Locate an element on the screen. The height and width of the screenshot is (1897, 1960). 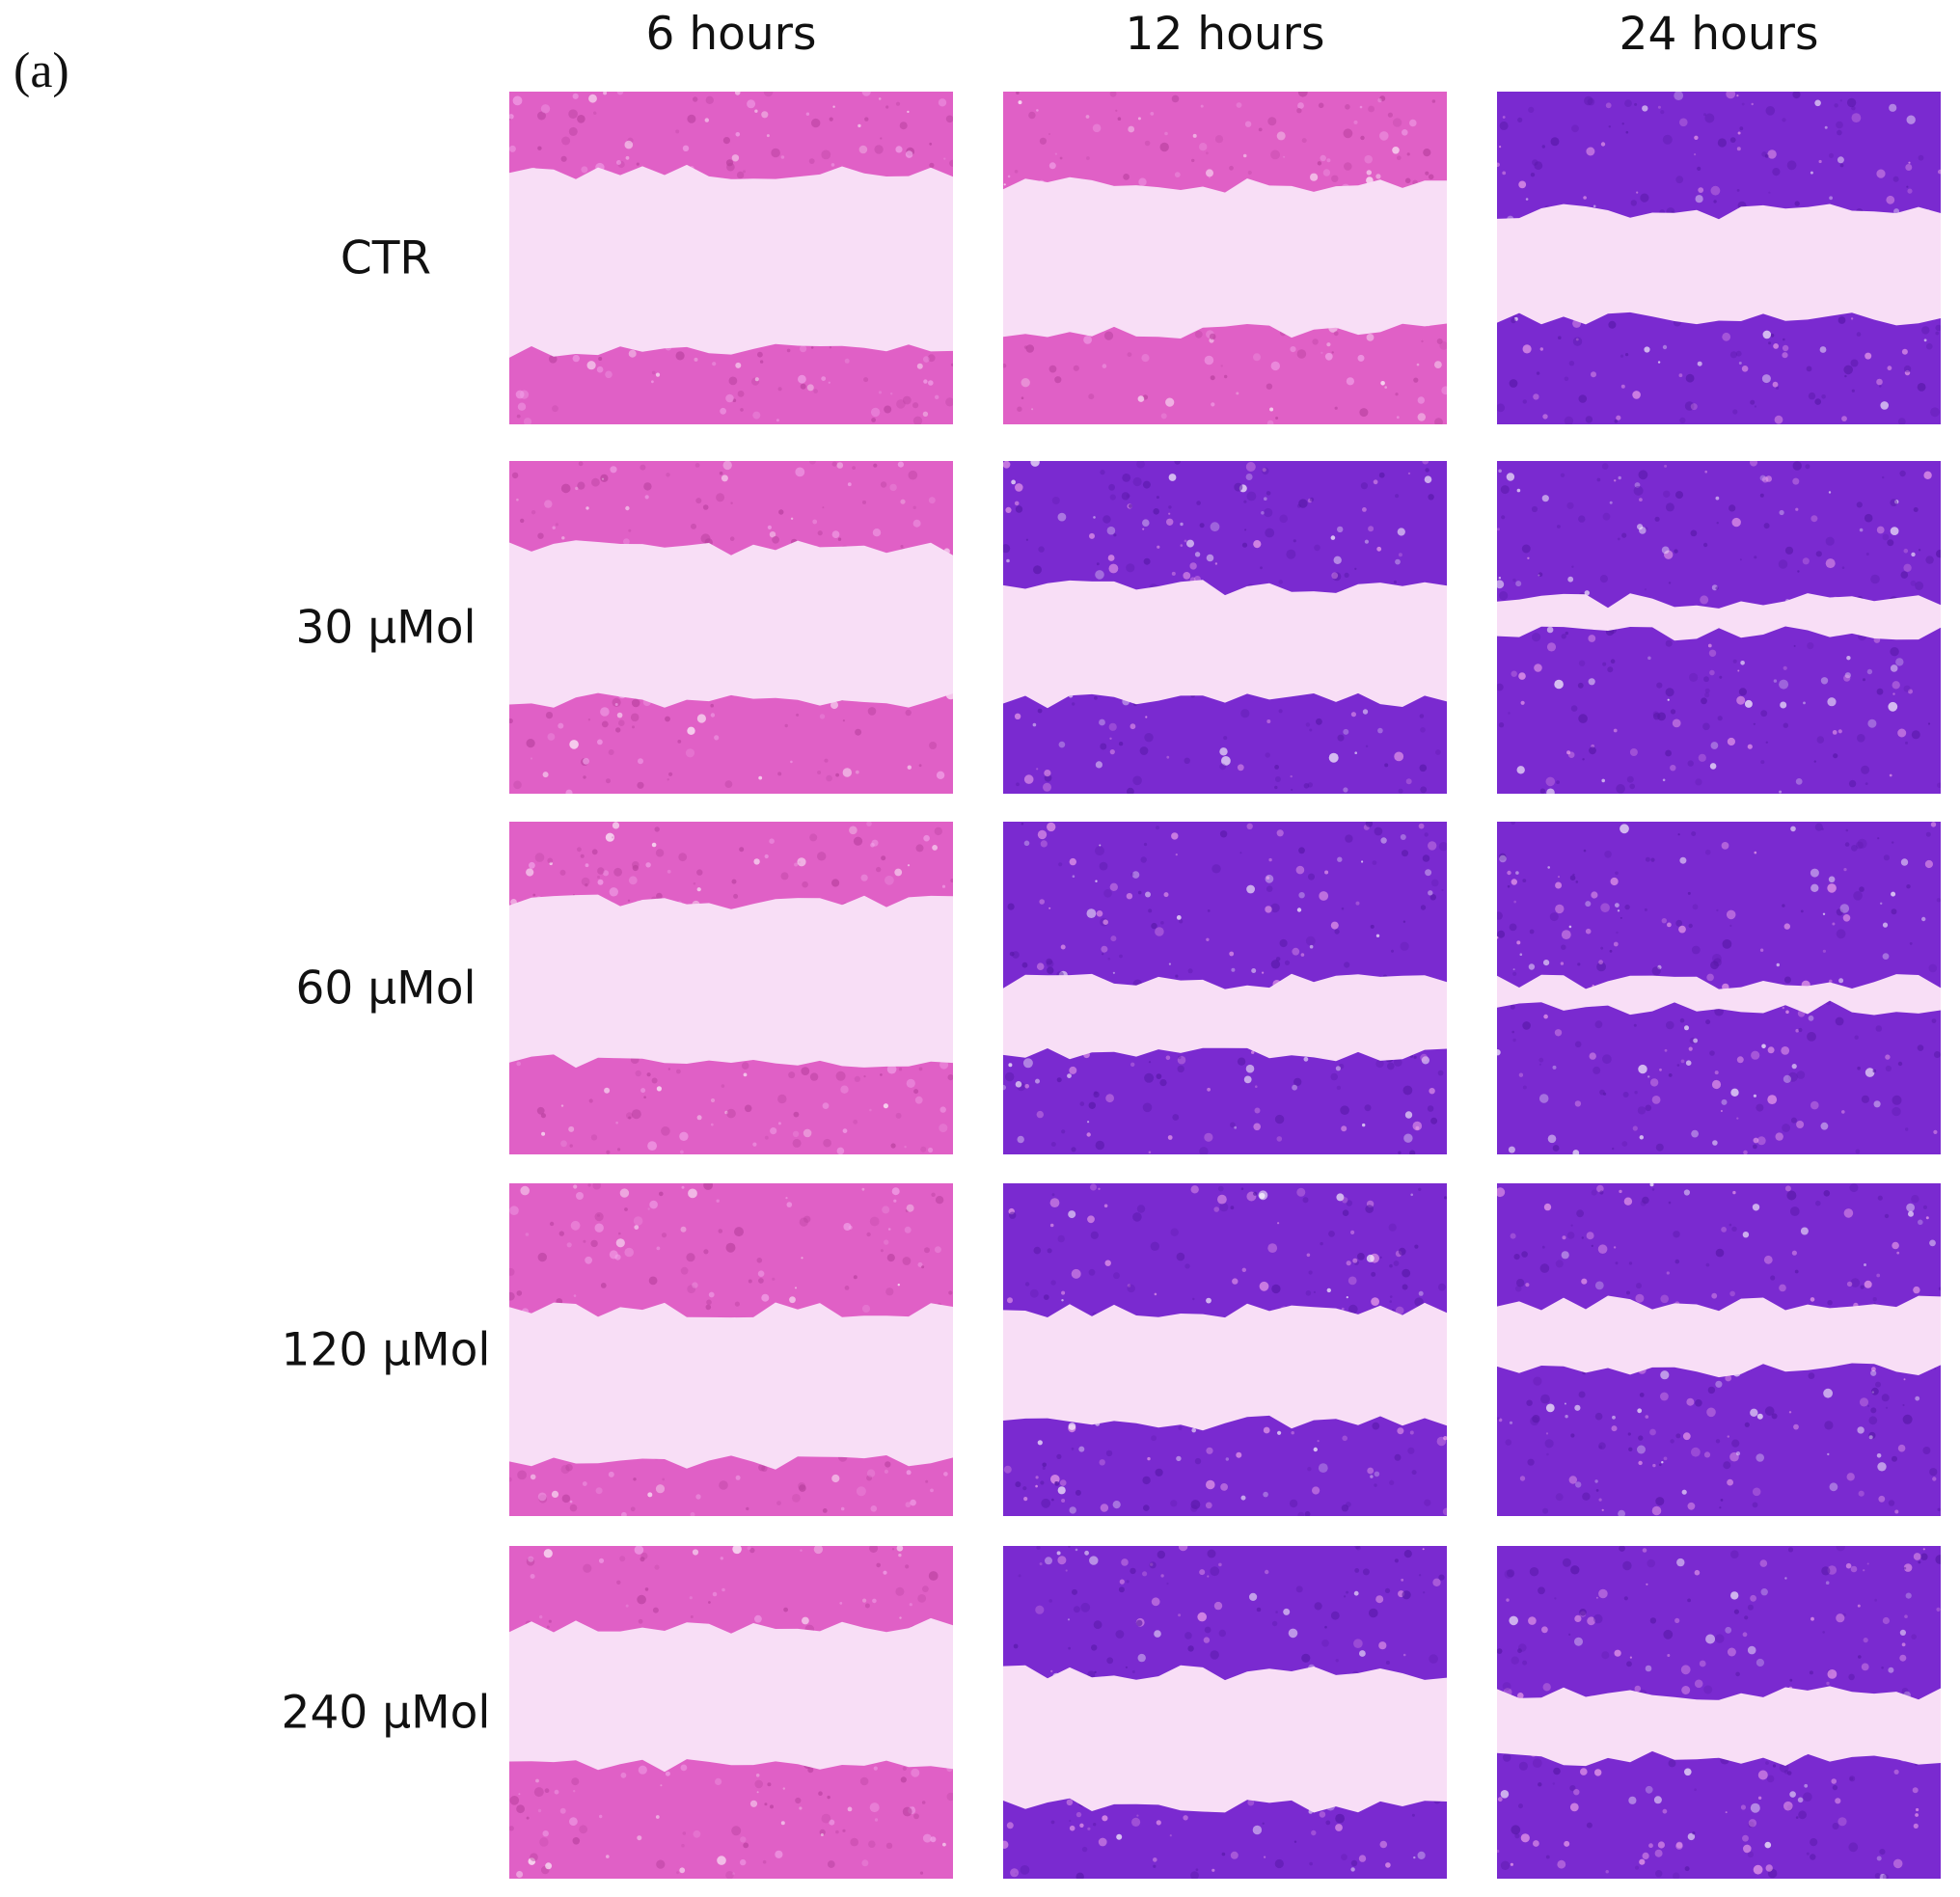
row-label: 120 μMol is located at coordinates (386, 1349).